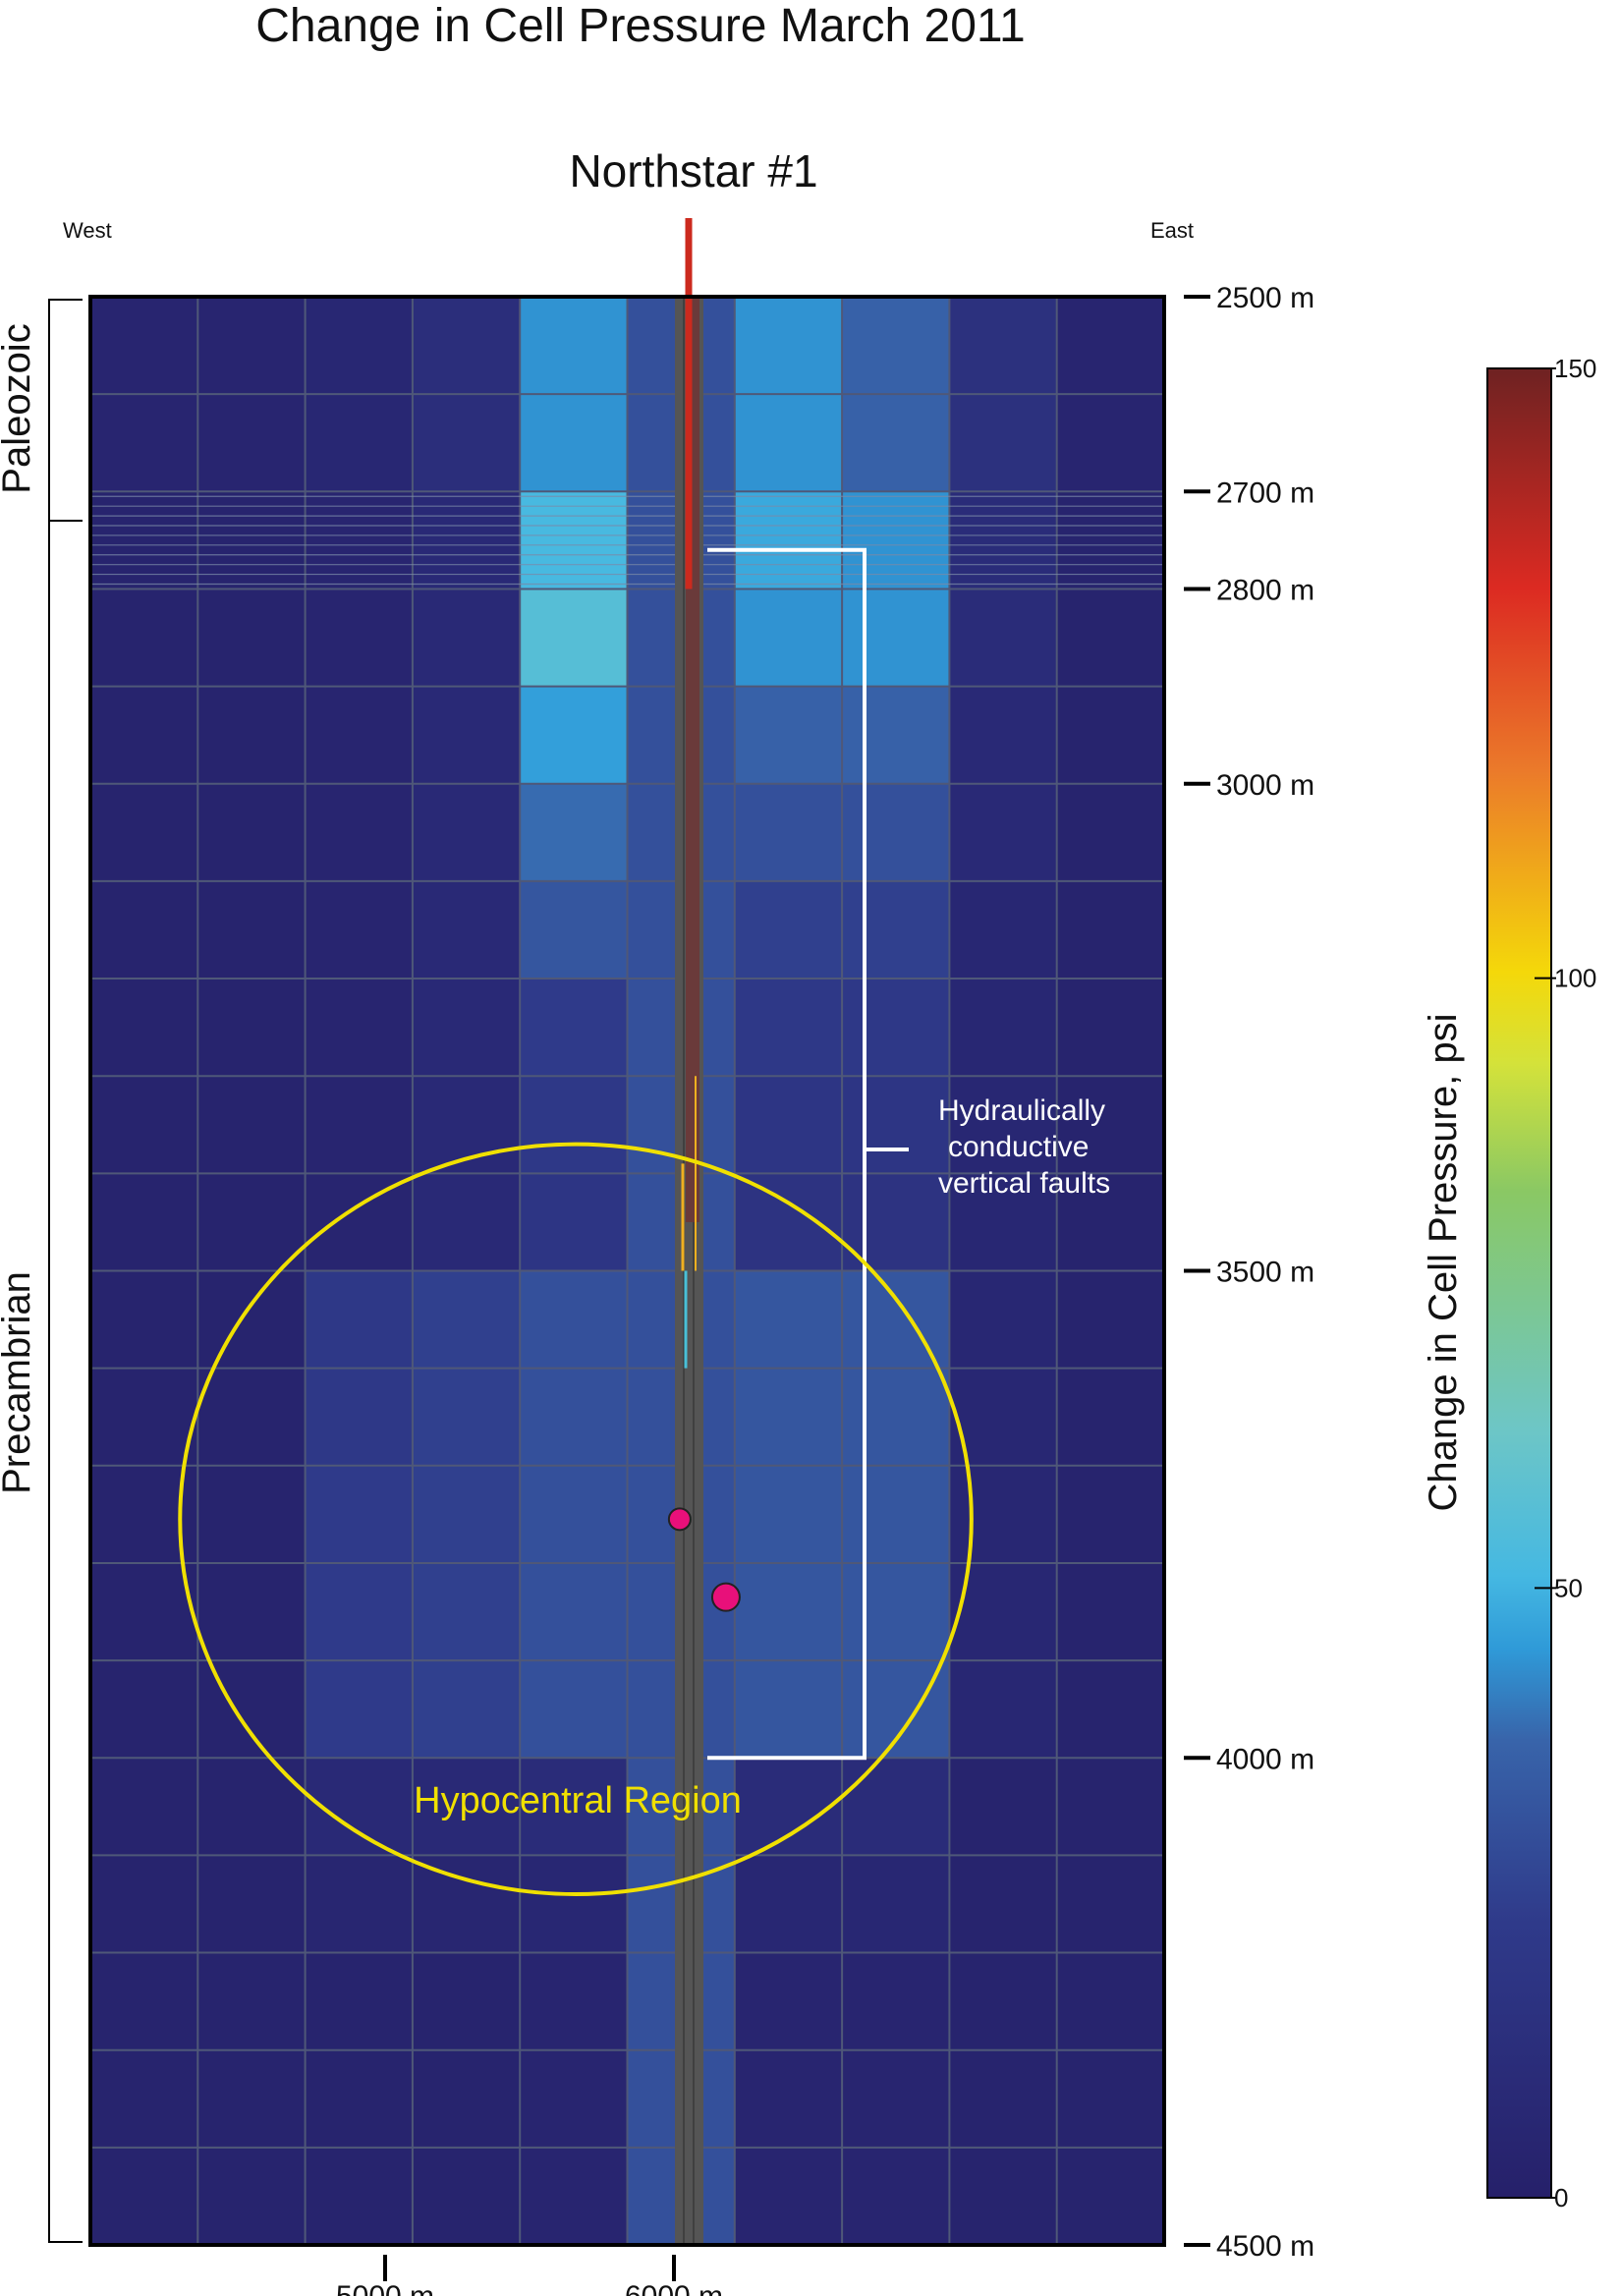 The height and width of the screenshot is (2296, 1621). What do you see at coordinates (1110, 1611) in the screenshot?
I see `cell-r13-c9` at bounding box center [1110, 1611].